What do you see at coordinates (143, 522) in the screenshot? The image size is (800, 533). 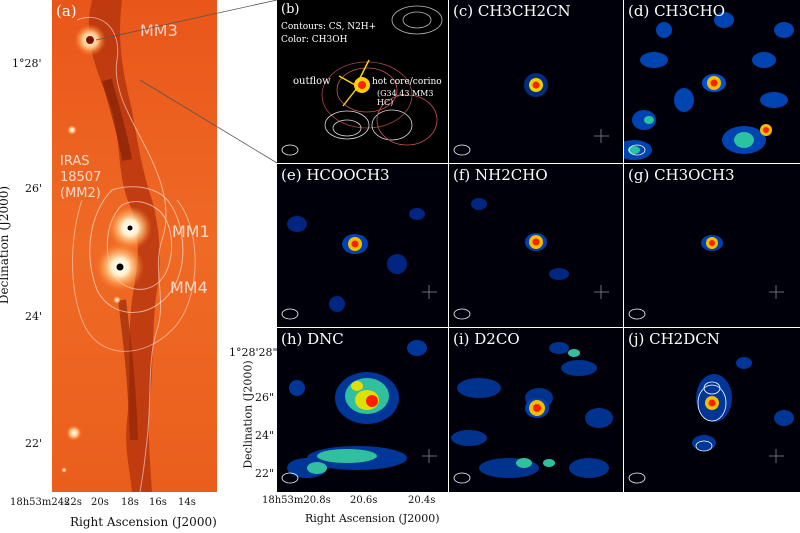 I see `ra-axis-title-a: Right Ascension (J2000)` at bounding box center [143, 522].